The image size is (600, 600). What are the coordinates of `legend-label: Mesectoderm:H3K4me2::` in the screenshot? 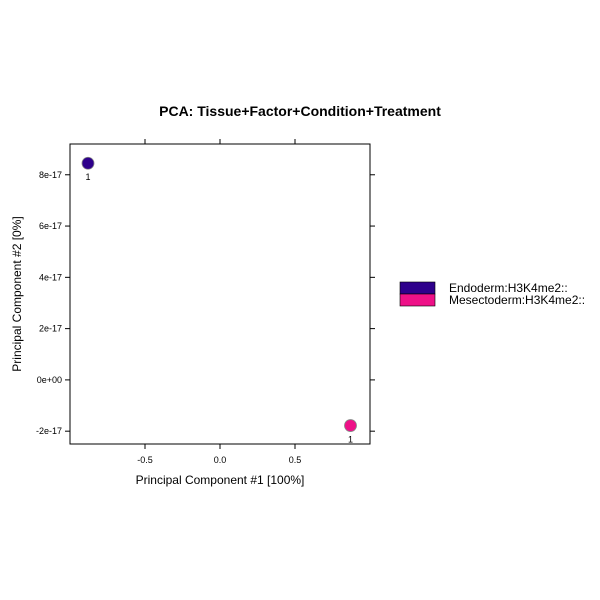 It's located at (517, 300).